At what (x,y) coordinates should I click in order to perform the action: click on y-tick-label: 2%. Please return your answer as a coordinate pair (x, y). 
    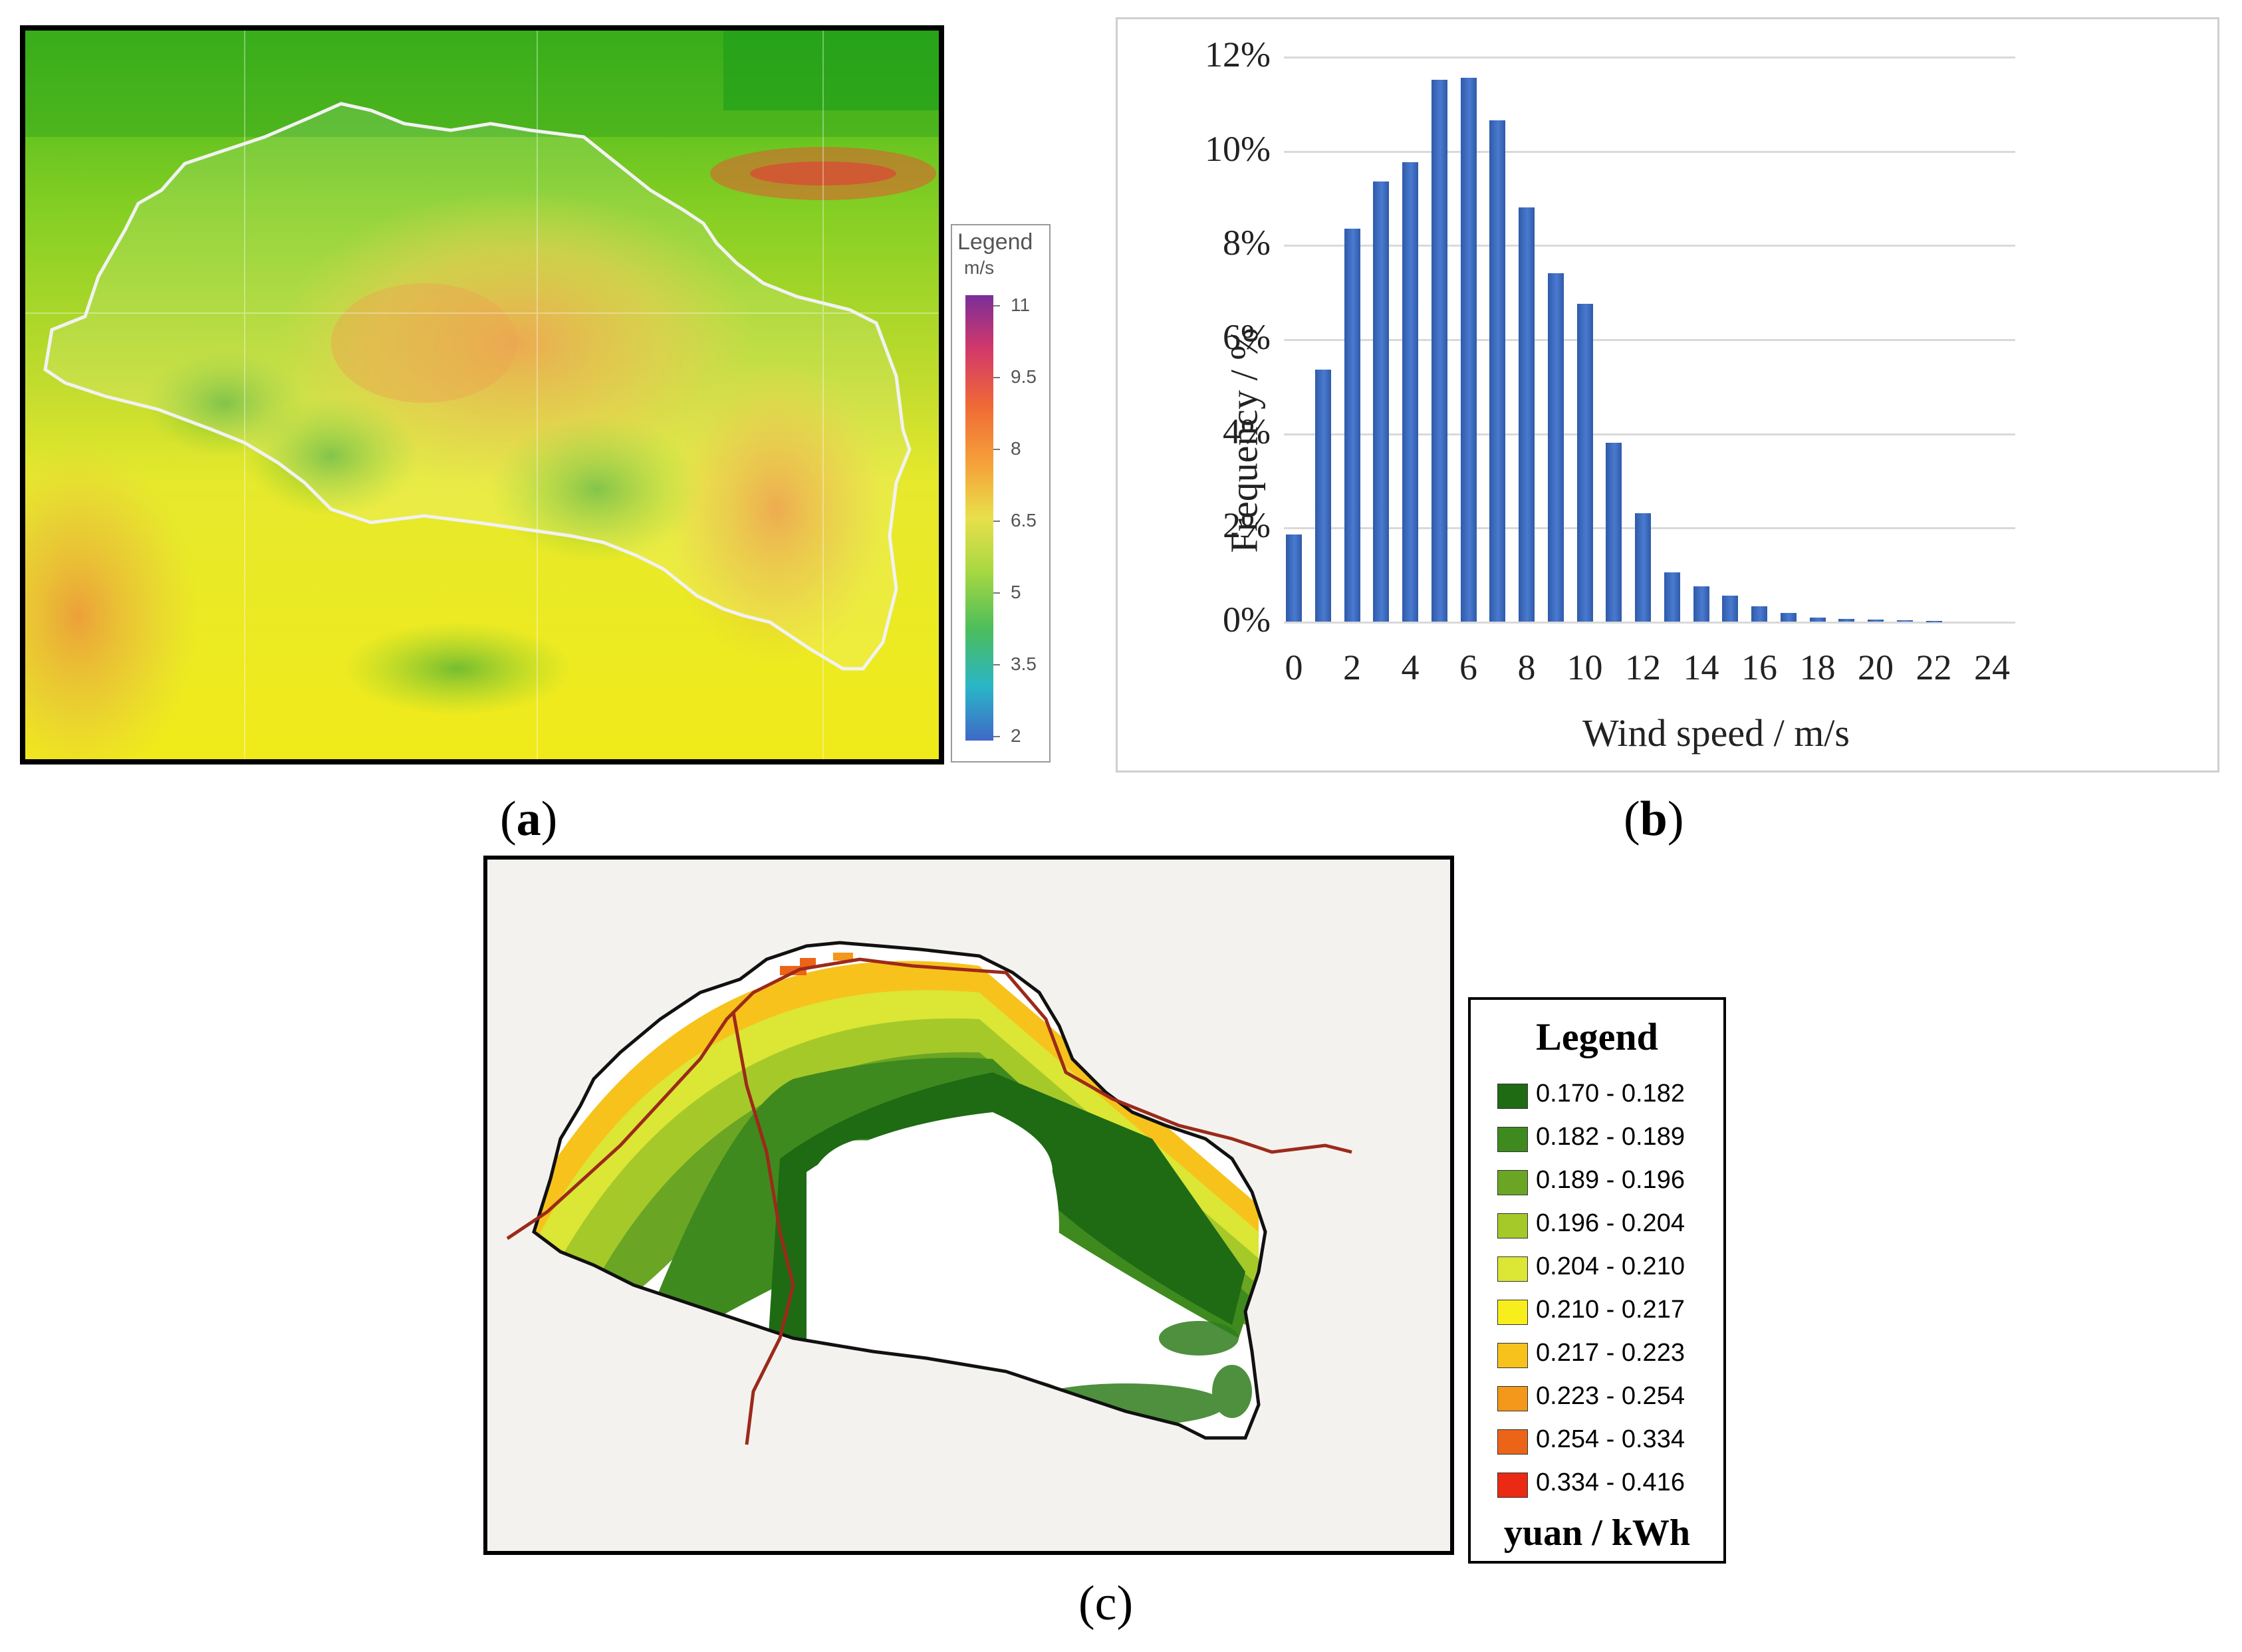
    Looking at the image, I should click on (1247, 525).